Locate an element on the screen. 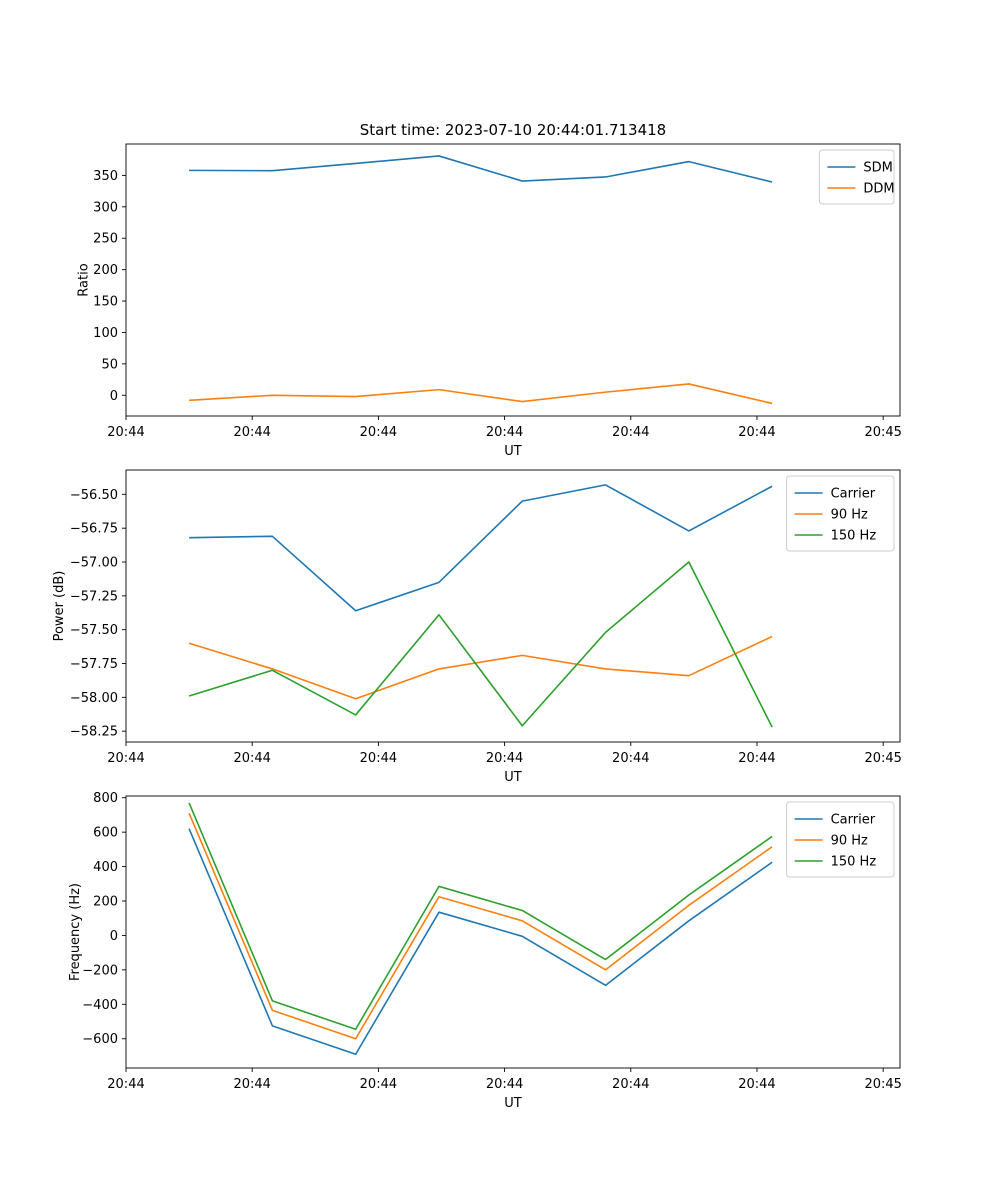 This screenshot has height=1200, width=1000. power-y-tick-label: −58.25 is located at coordinates (94, 732).